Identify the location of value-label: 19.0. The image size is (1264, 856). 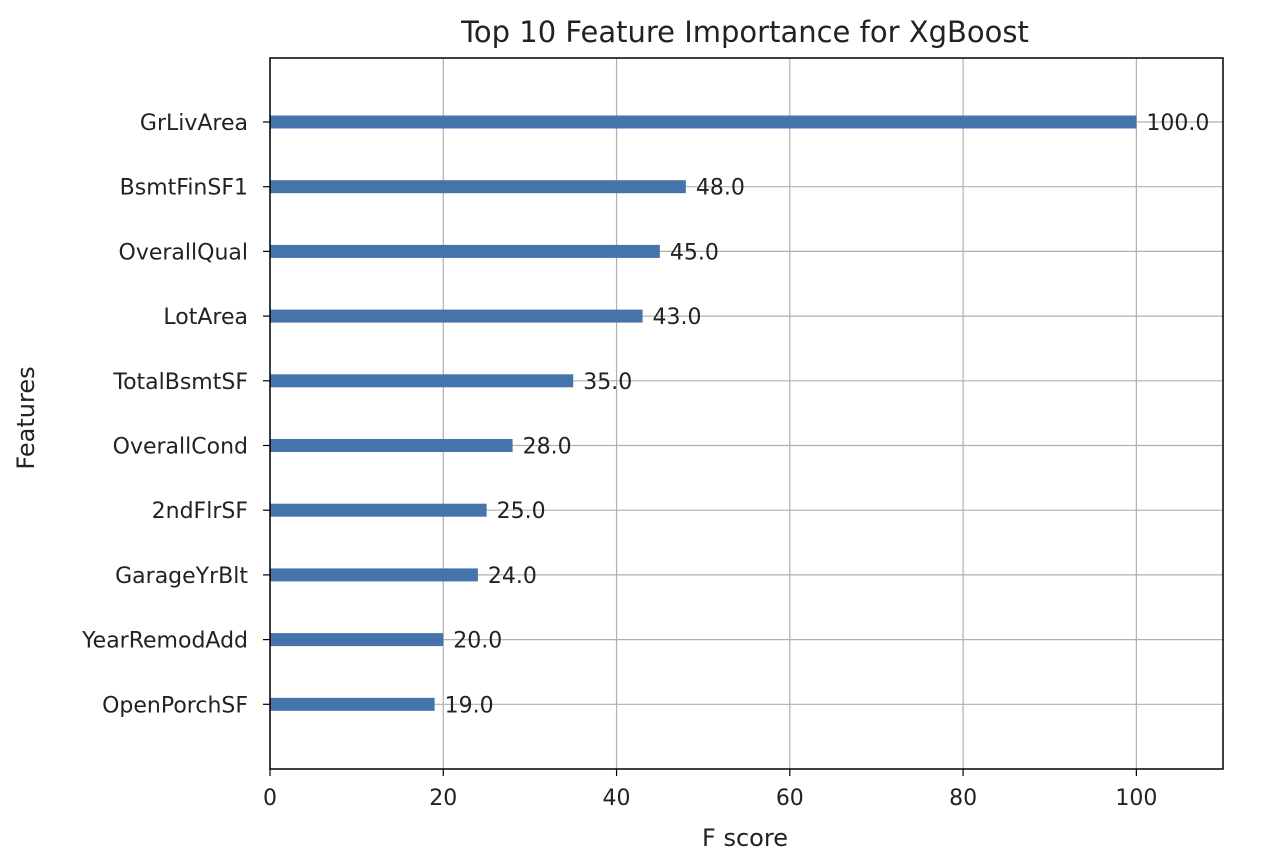
(469, 705).